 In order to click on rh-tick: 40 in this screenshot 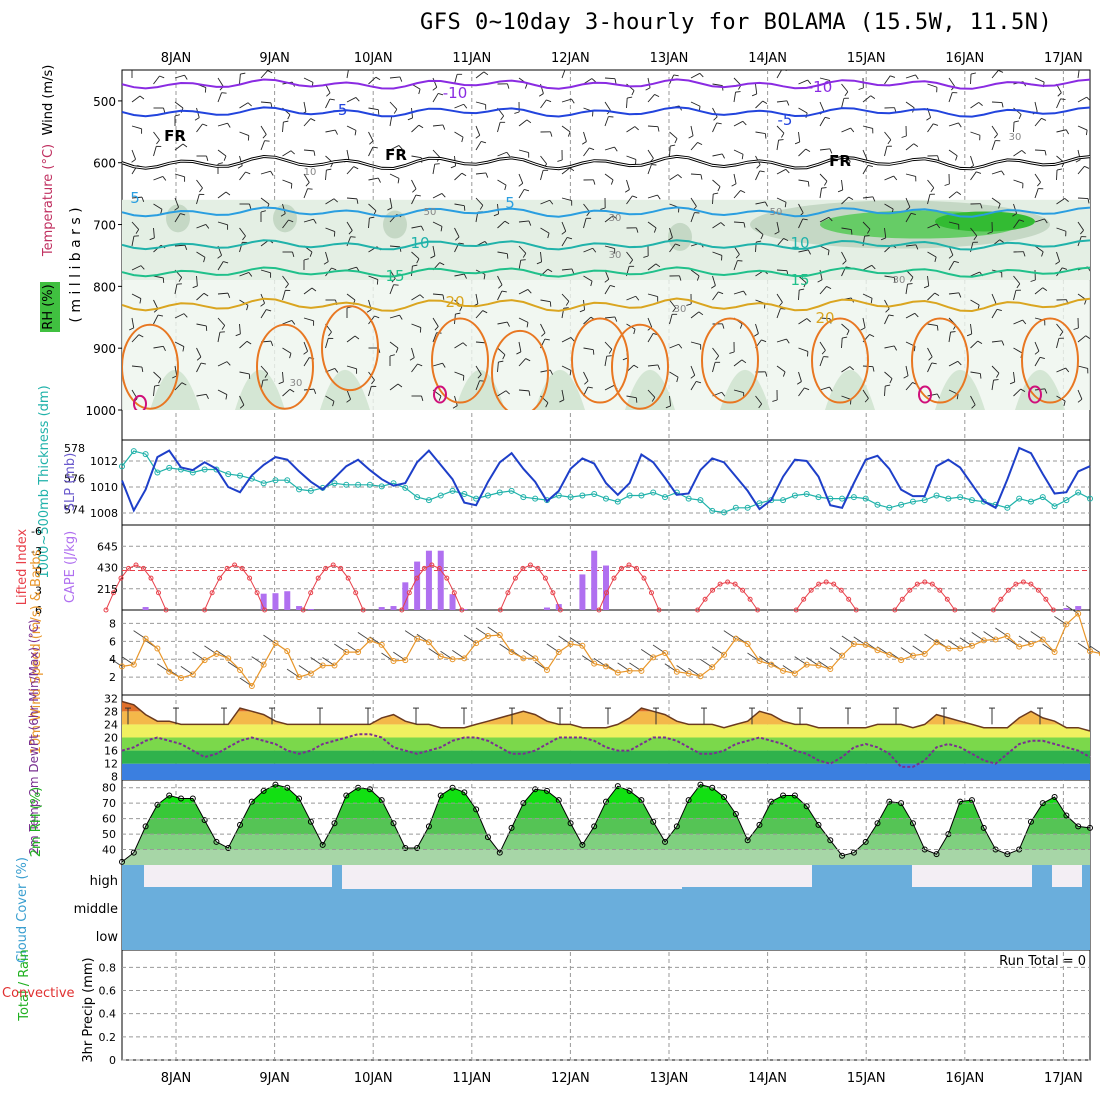, I will do `click(109, 850)`.